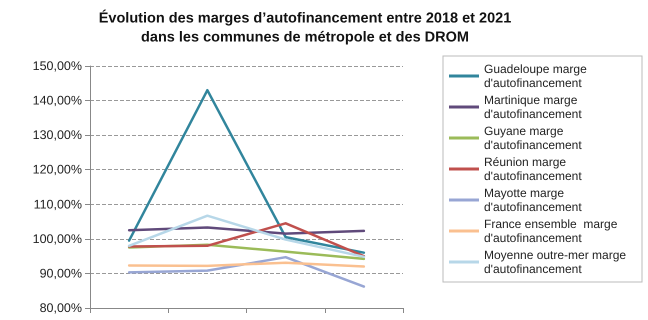 Image resolution: width=648 pixels, height=320 pixels. Describe the element at coordinates (557, 262) in the screenshot. I see `legend-label: Moyenne outre-mer marge d'autofinancement` at that location.